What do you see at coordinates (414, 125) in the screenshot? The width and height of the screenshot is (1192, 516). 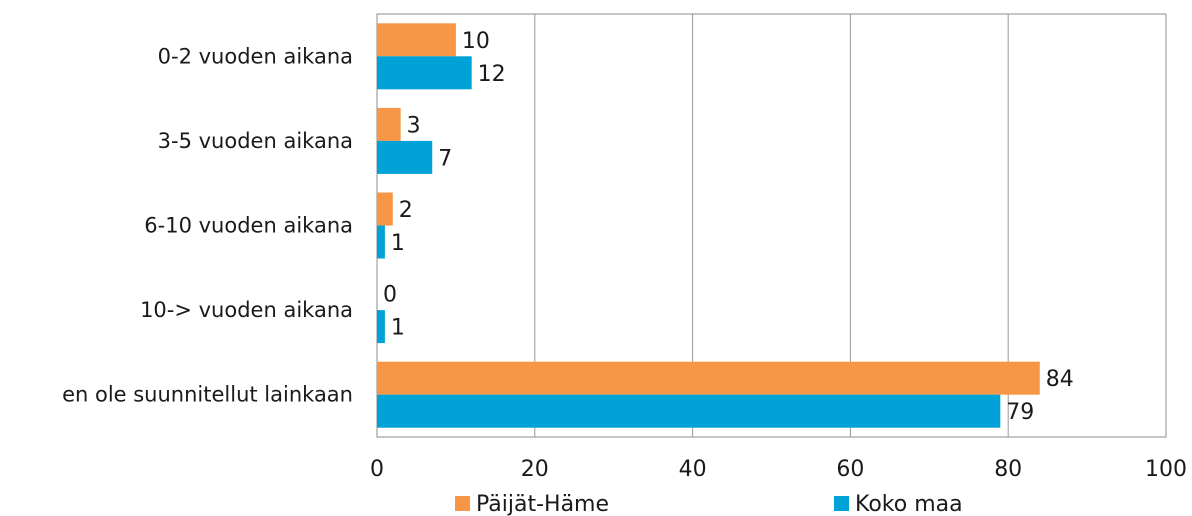 I see `data-label: 3` at bounding box center [414, 125].